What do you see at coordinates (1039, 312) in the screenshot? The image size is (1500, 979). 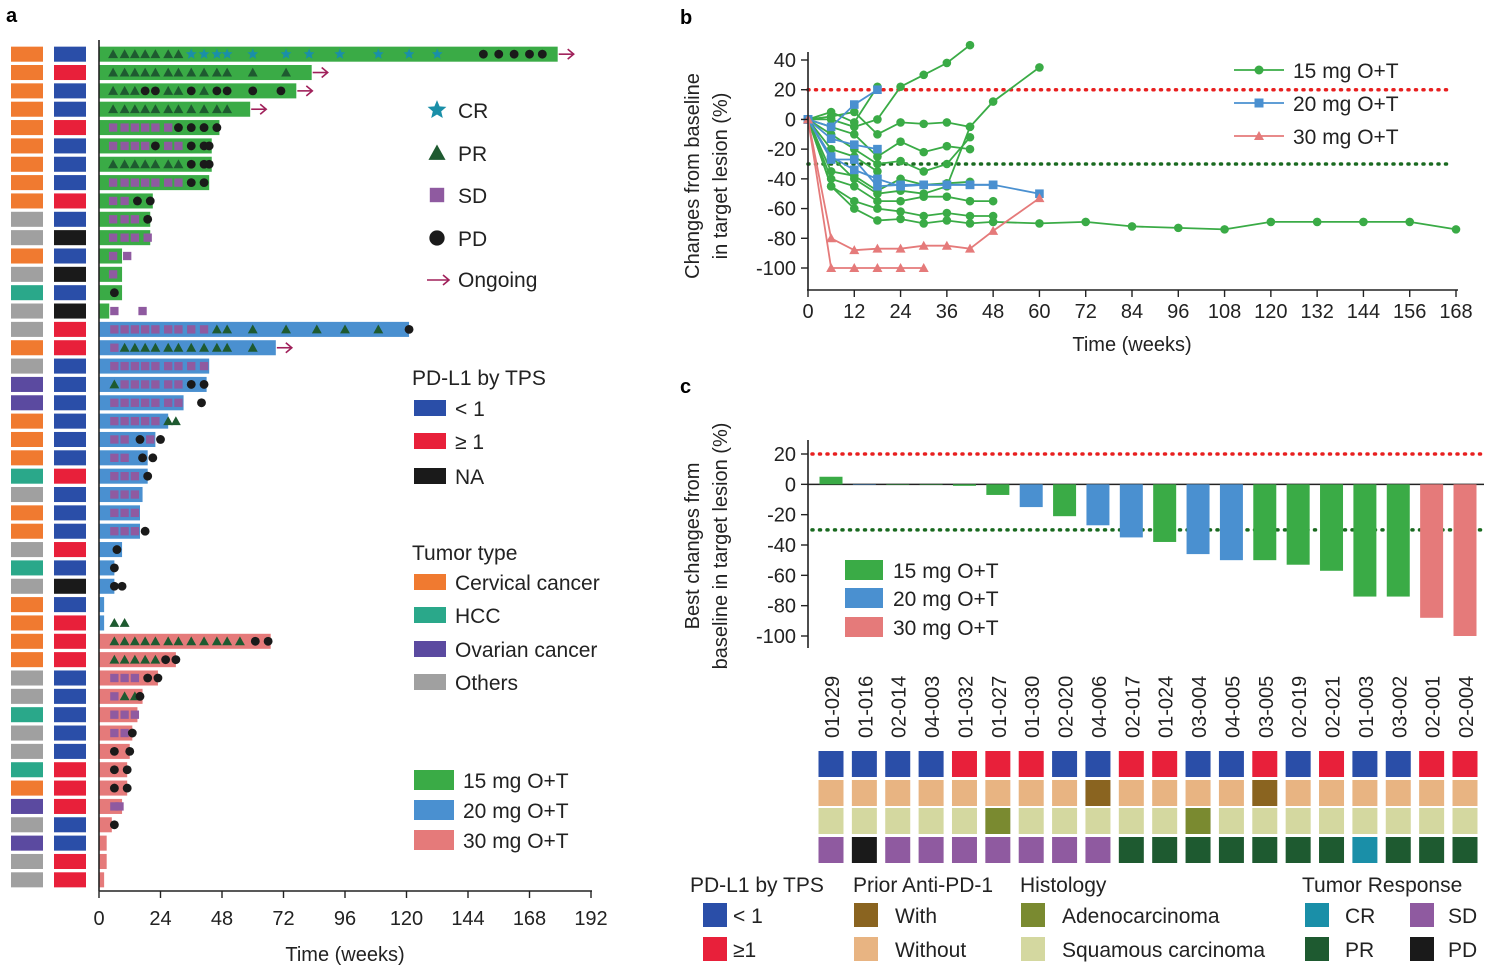 I see `x-tick-label: 60` at bounding box center [1039, 312].